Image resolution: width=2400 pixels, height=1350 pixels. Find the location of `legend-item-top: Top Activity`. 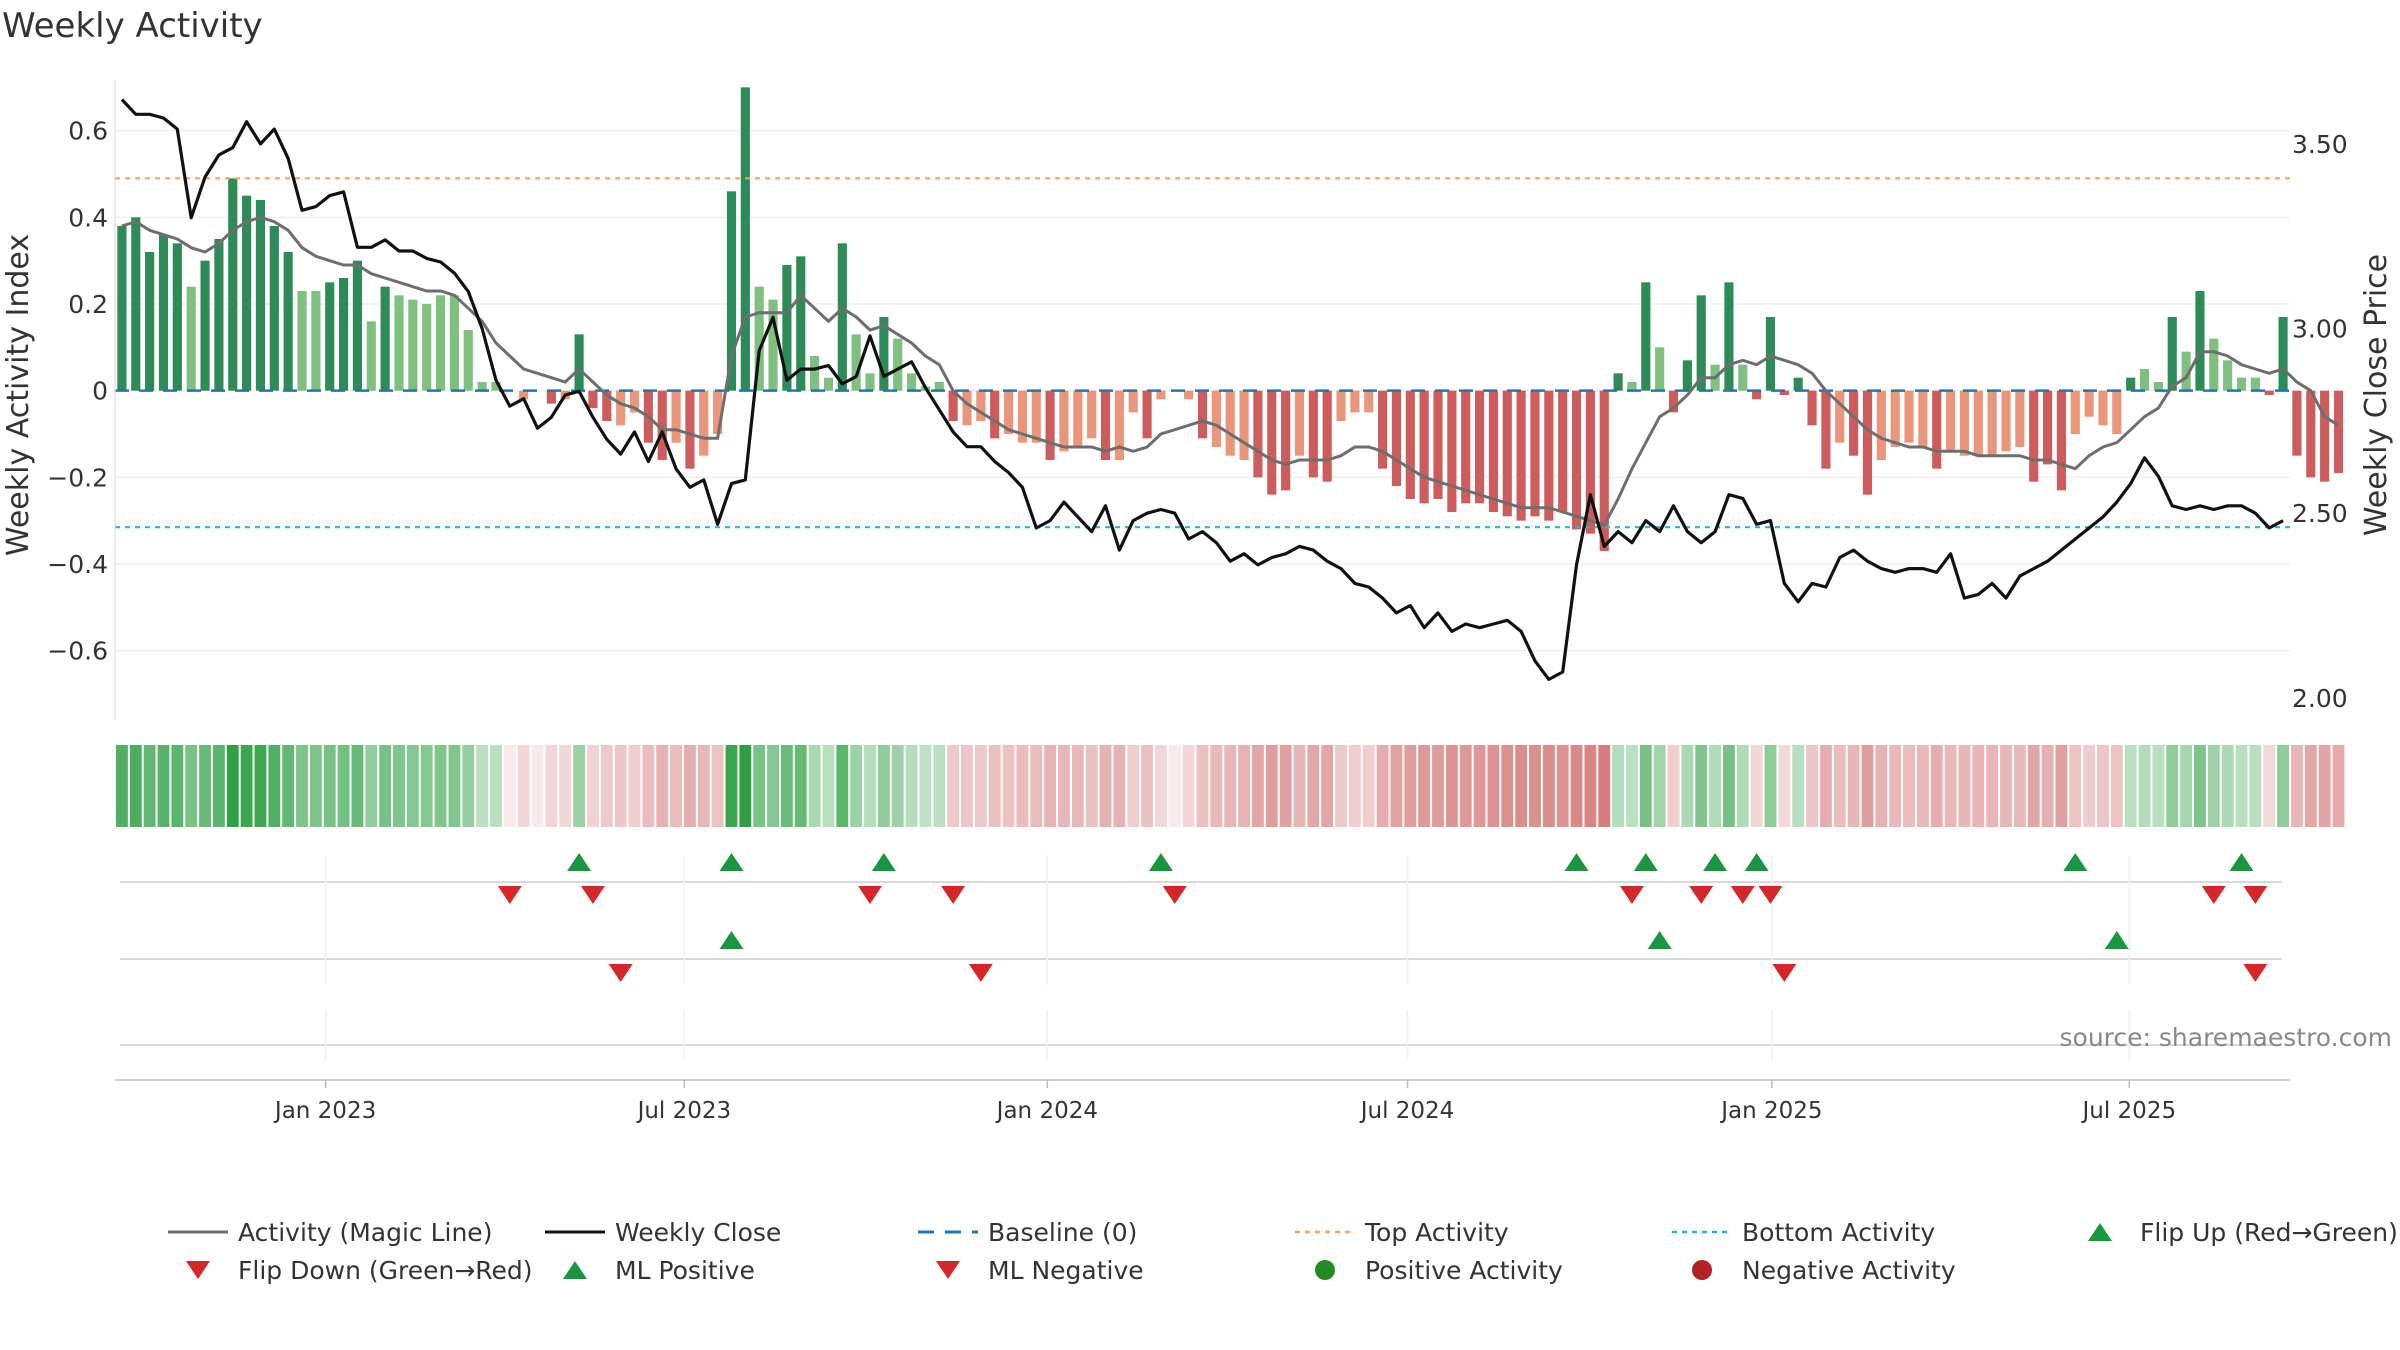

legend-item-top: Top Activity is located at coordinates (1402, 1232).